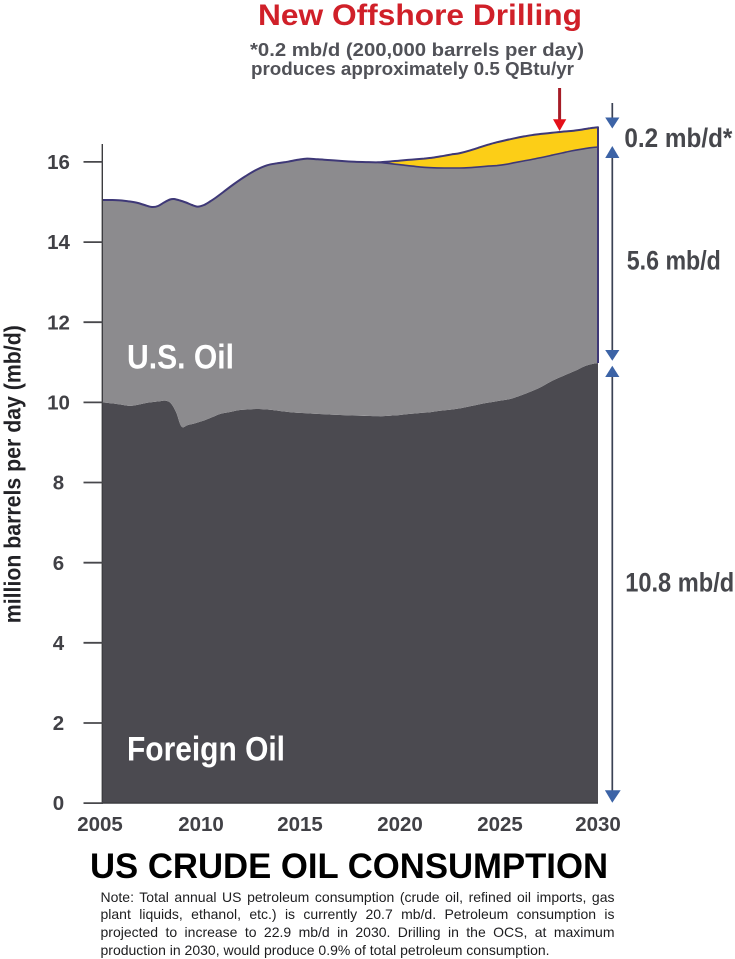 The image size is (735, 959). I want to click on svg-text: 4, so click(59, 643).